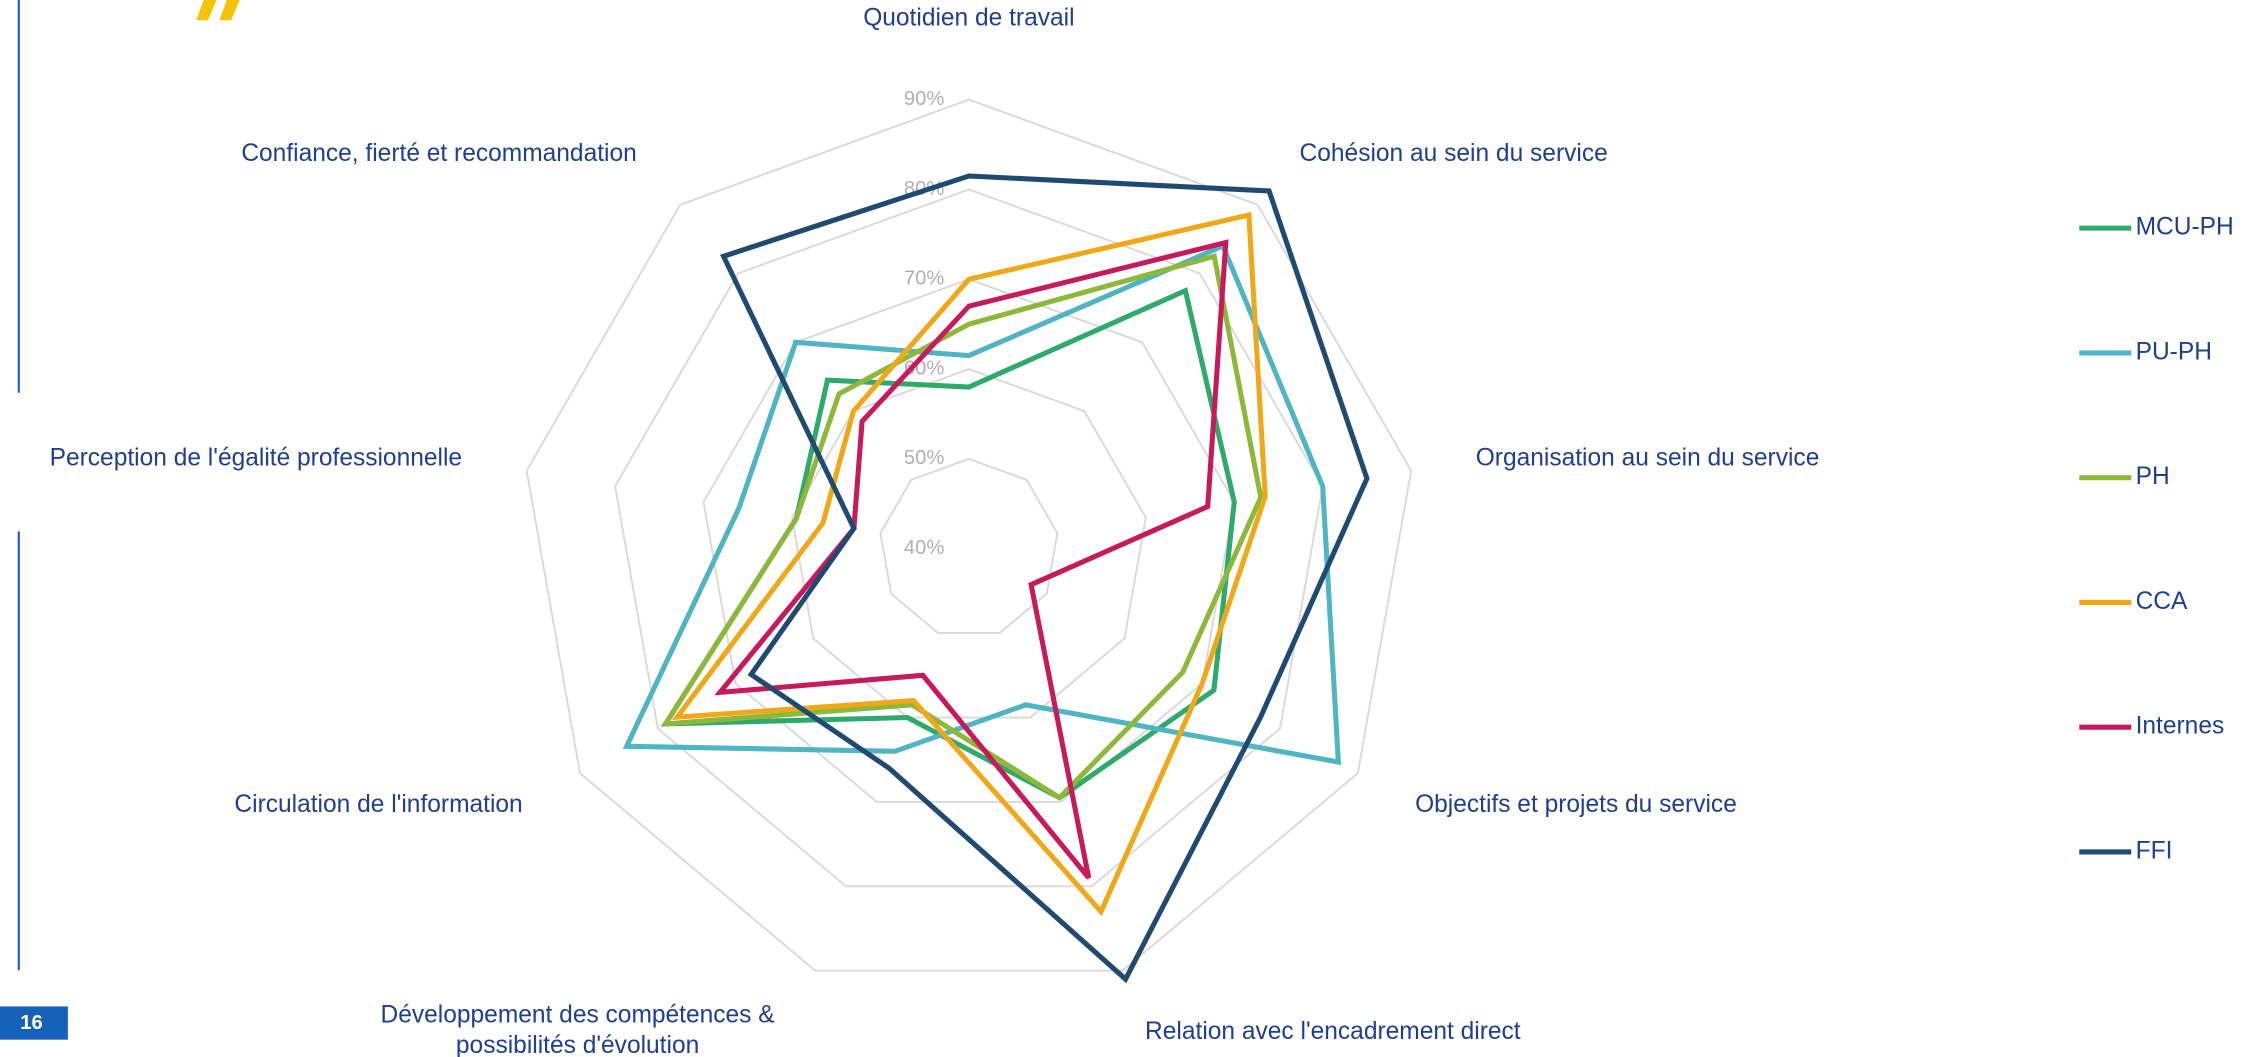 Image resolution: width=2254 pixels, height=1057 pixels. I want to click on legend-label: Internes, so click(2180, 726).